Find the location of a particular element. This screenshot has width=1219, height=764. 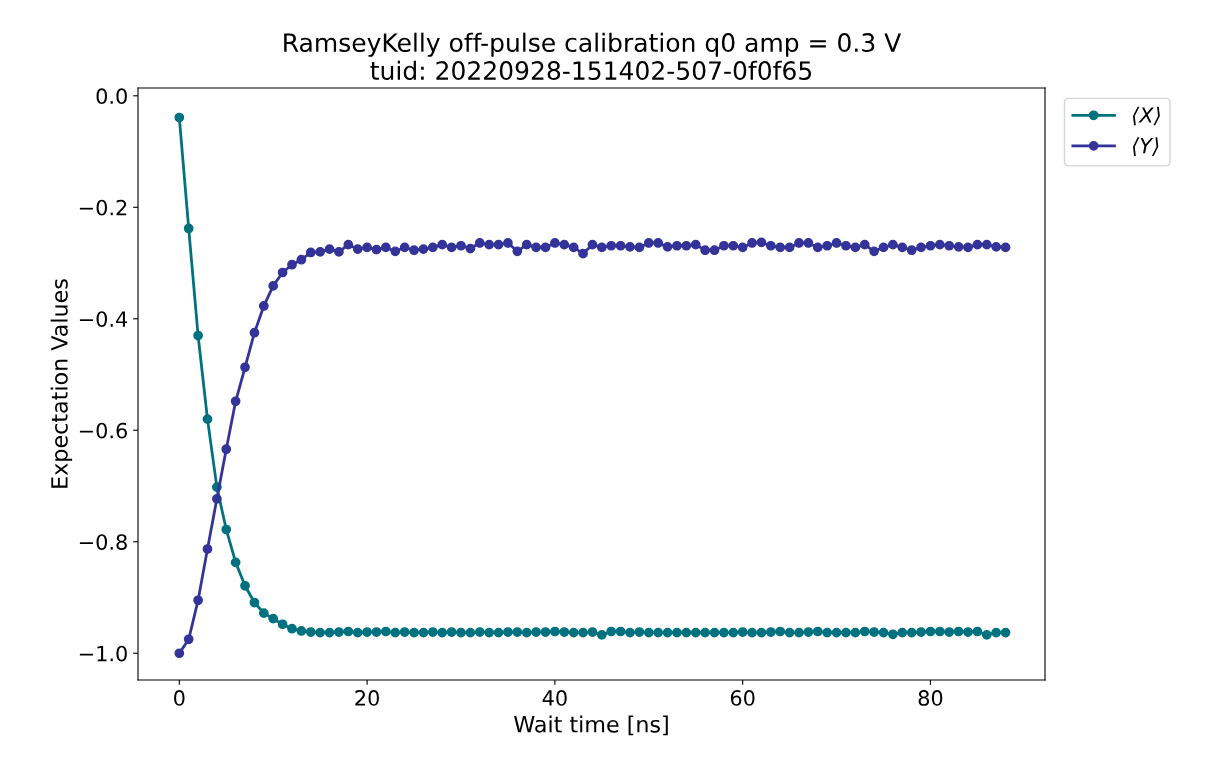

y-tick-label: −0.6 is located at coordinates (103, 430).